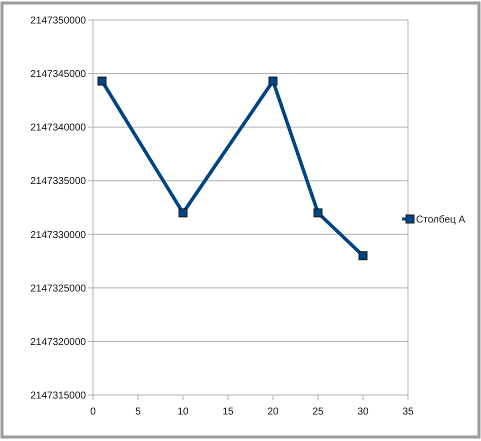 The width and height of the screenshot is (481, 441). Describe the element at coordinates (363, 412) in the screenshot. I see `x-tick-label: 30` at that location.